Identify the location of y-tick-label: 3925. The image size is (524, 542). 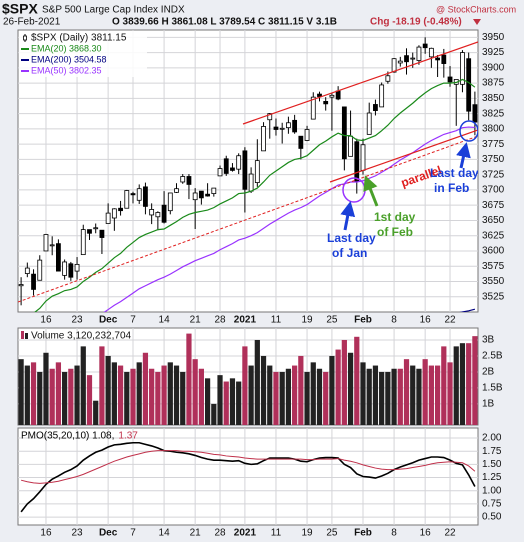
(493, 52).